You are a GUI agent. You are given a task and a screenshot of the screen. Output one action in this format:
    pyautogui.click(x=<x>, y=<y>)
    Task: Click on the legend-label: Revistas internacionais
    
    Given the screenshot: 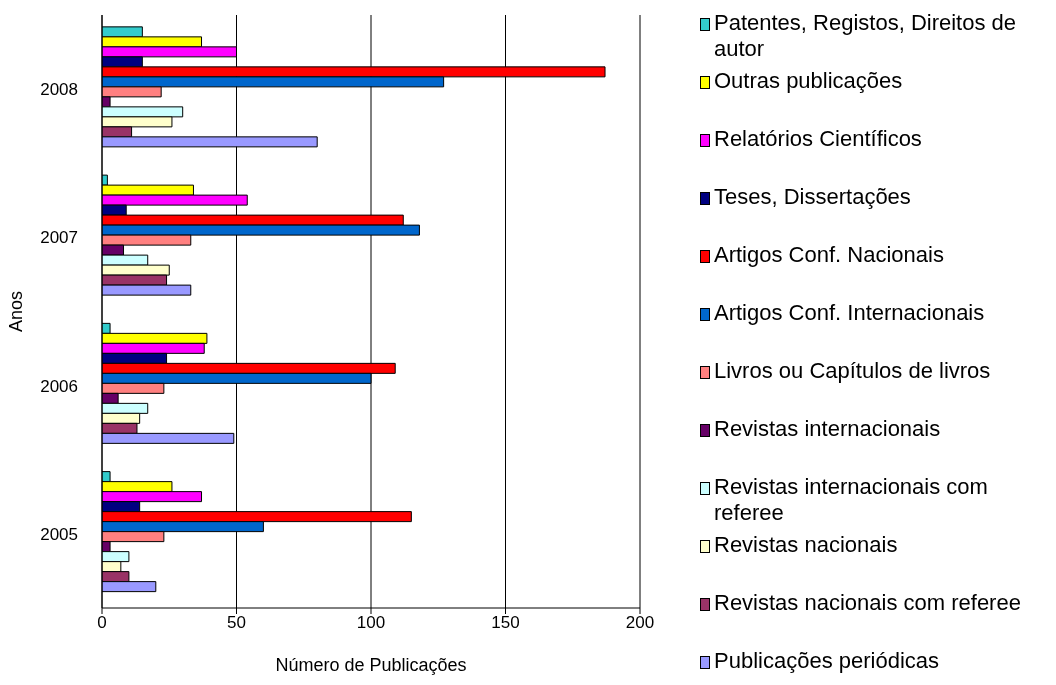 What is the action you would take?
    pyautogui.click(x=827, y=429)
    